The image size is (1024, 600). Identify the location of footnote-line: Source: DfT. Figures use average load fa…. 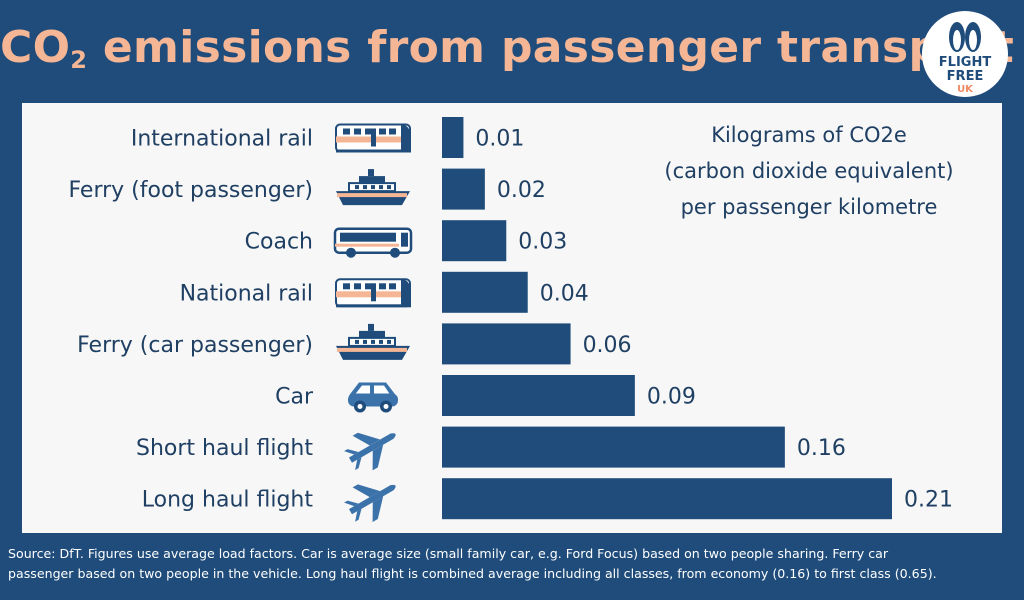
(448, 553).